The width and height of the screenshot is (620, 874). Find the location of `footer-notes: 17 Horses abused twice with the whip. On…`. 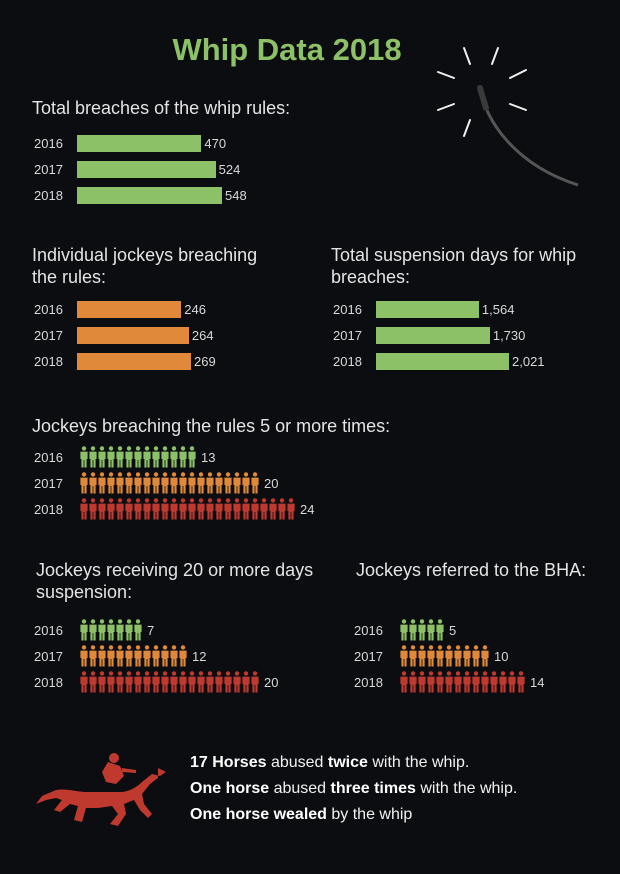

footer-notes: 17 Horses abused twice with the whip. On… is located at coordinates (353, 789).